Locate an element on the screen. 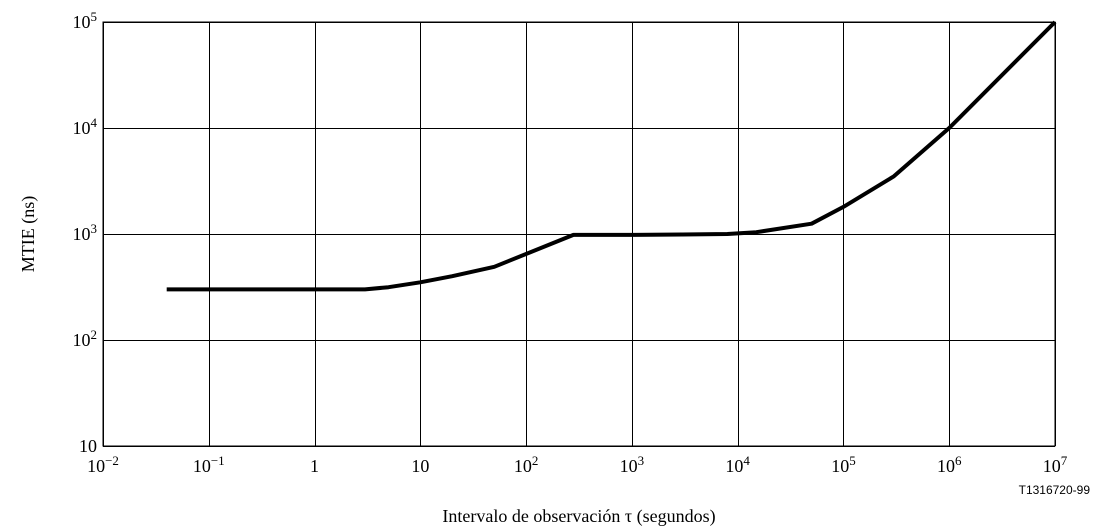 The image size is (1093, 529). y-tick-label: 10³ is located at coordinates (85, 233).